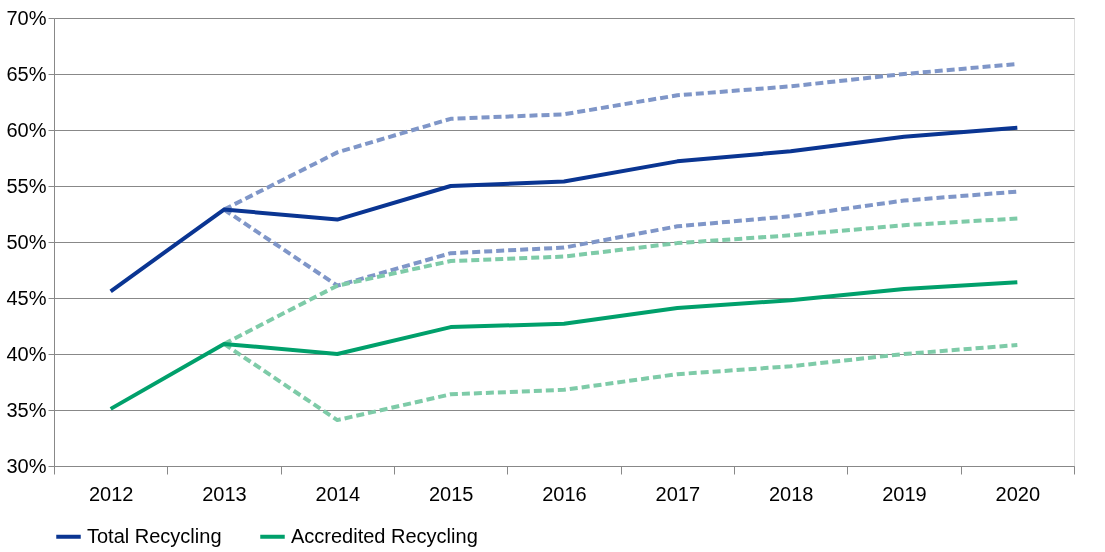 The image size is (1105, 552). I want to click on y-tick-label: 70%, so click(26, 17).